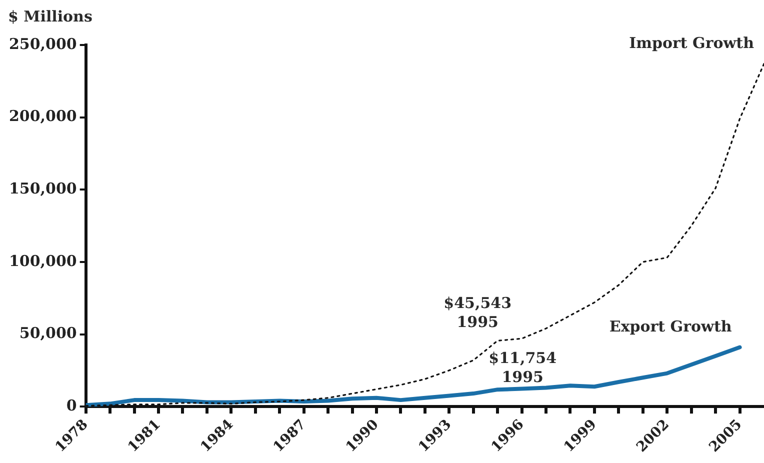 The height and width of the screenshot is (463, 764). Describe the element at coordinates (48, 333) in the screenshot. I see `y-tick-label: 50,000` at that location.